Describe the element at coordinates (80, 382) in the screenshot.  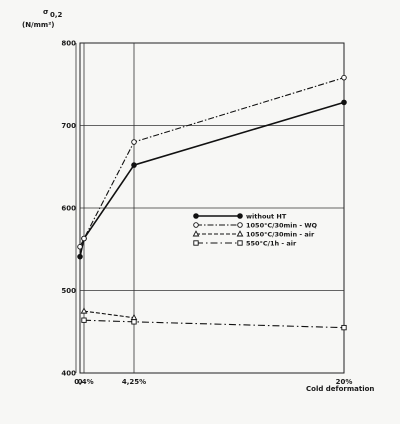
I see `x-tick-label: 0` at that location.